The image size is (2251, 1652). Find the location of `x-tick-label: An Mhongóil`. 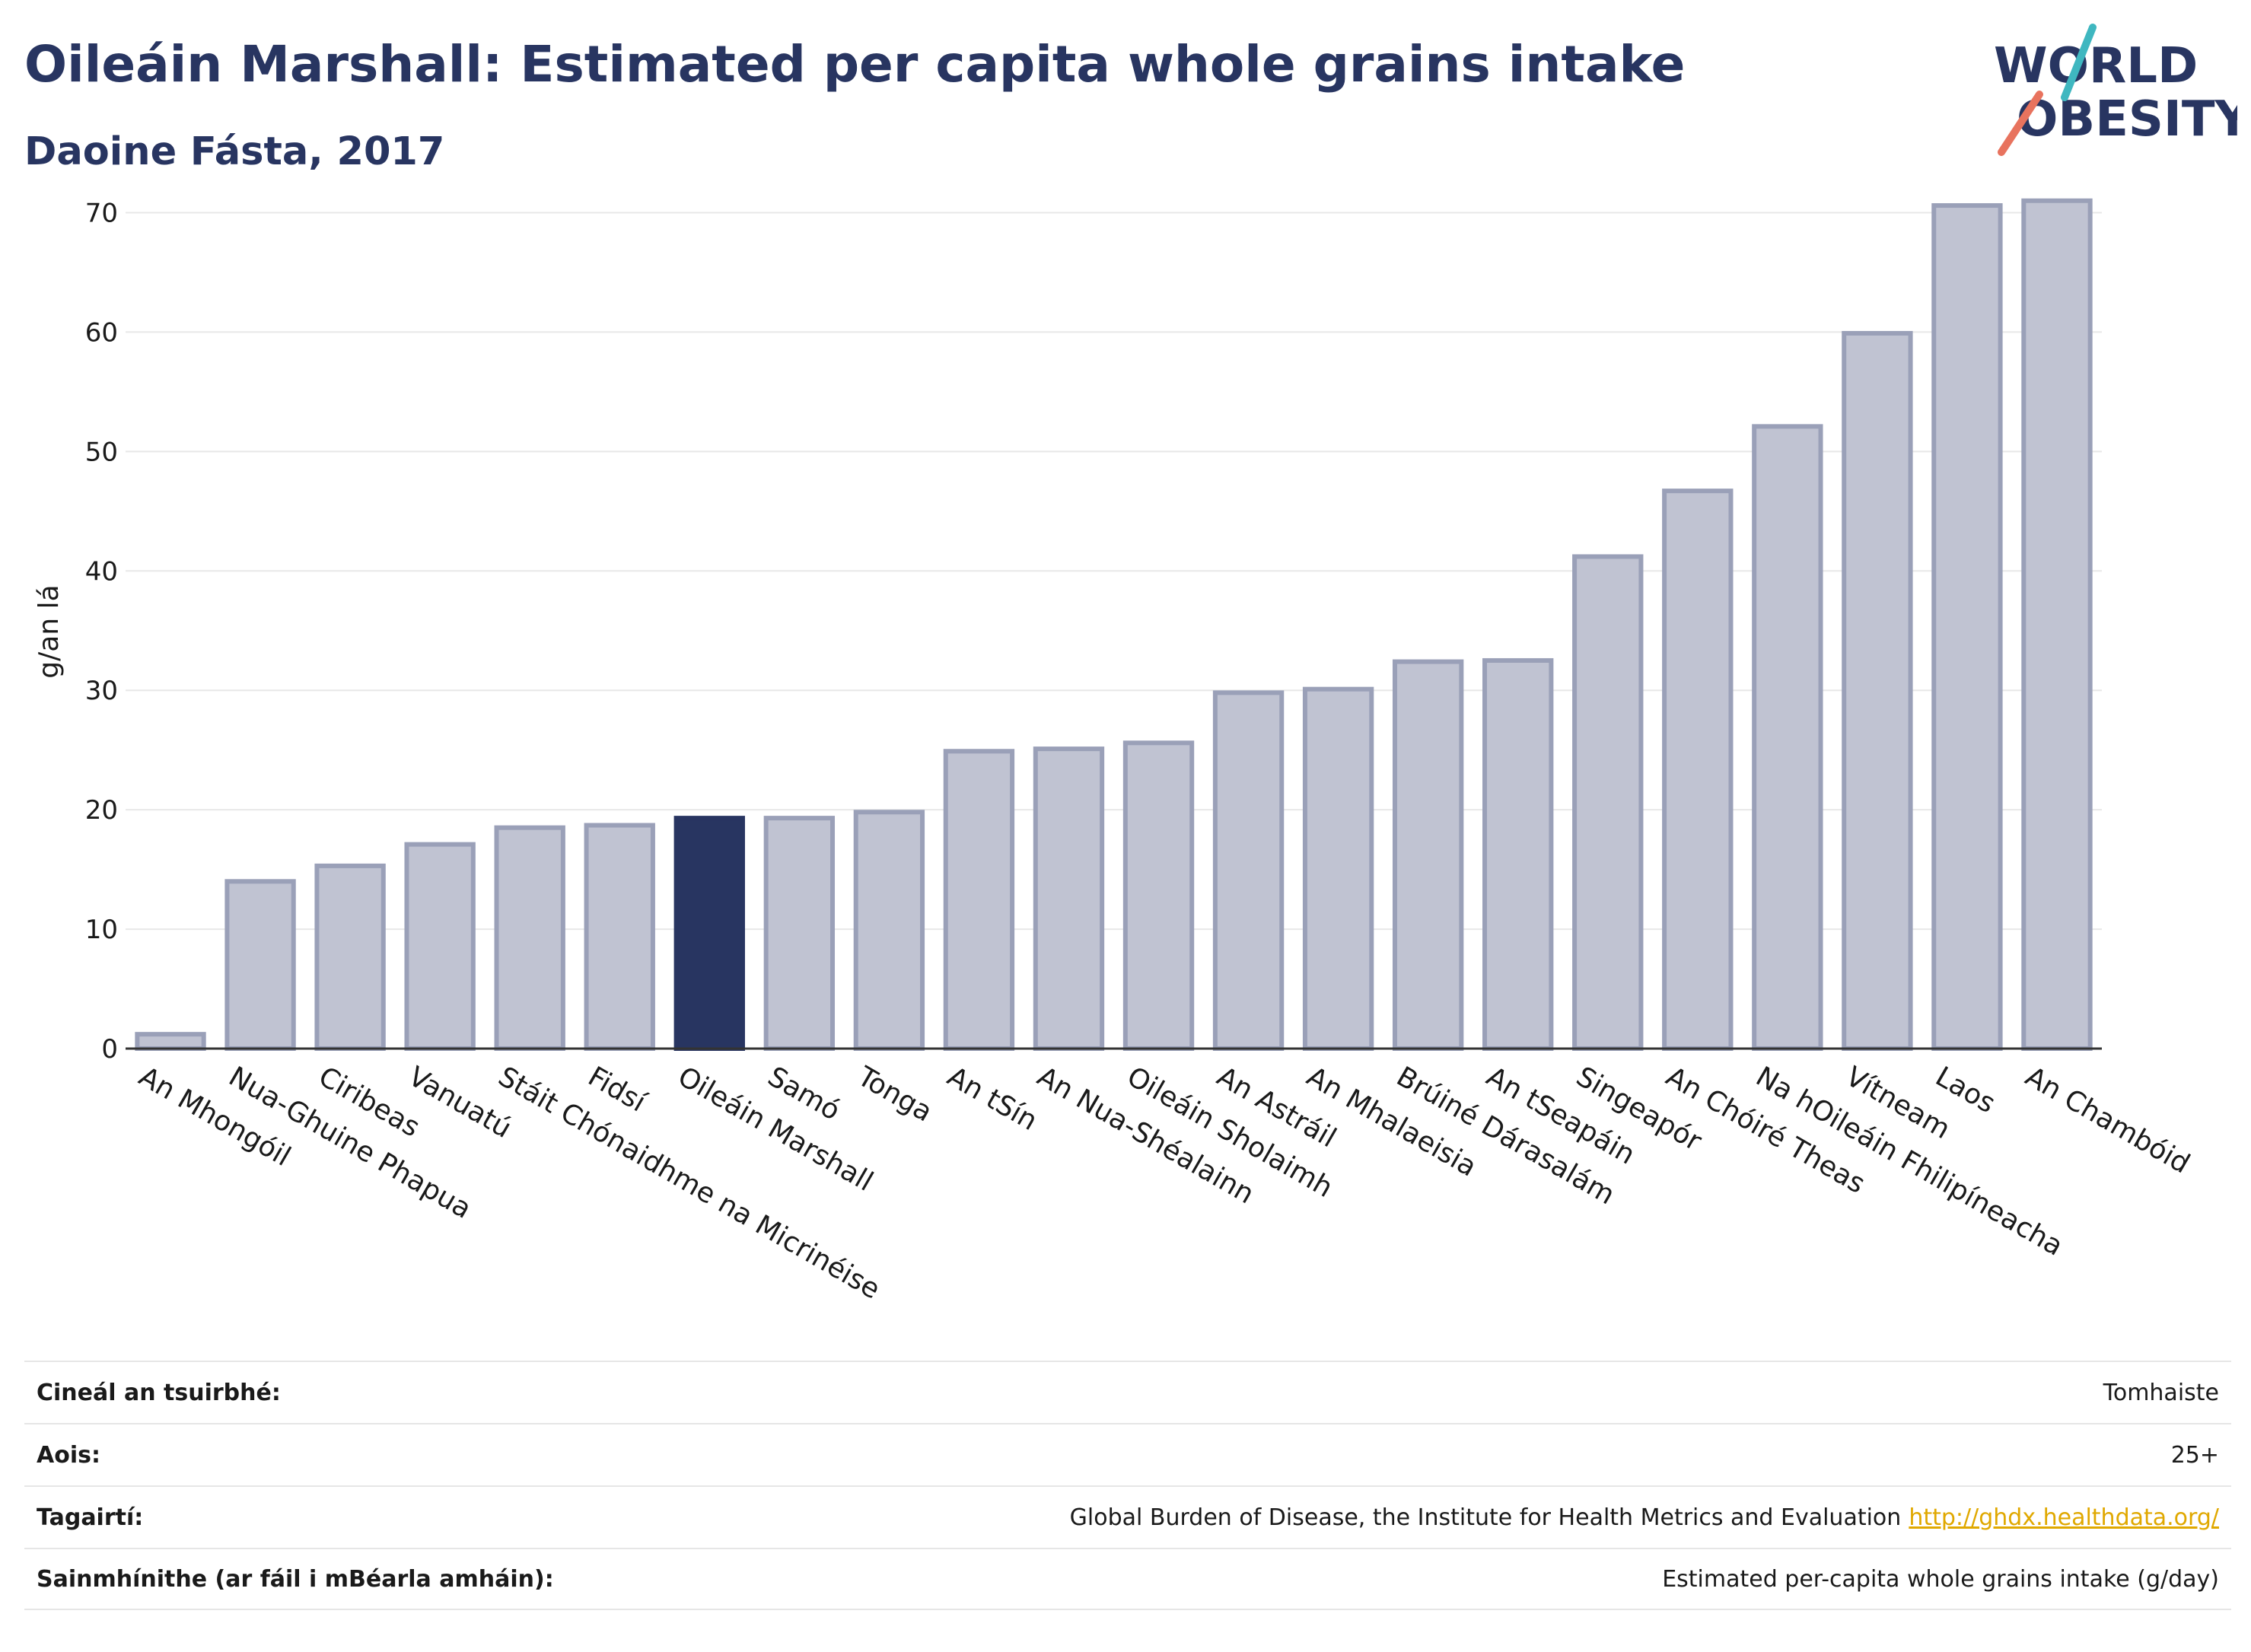

x-tick-label: An Mhongóil is located at coordinates (215, 1117).